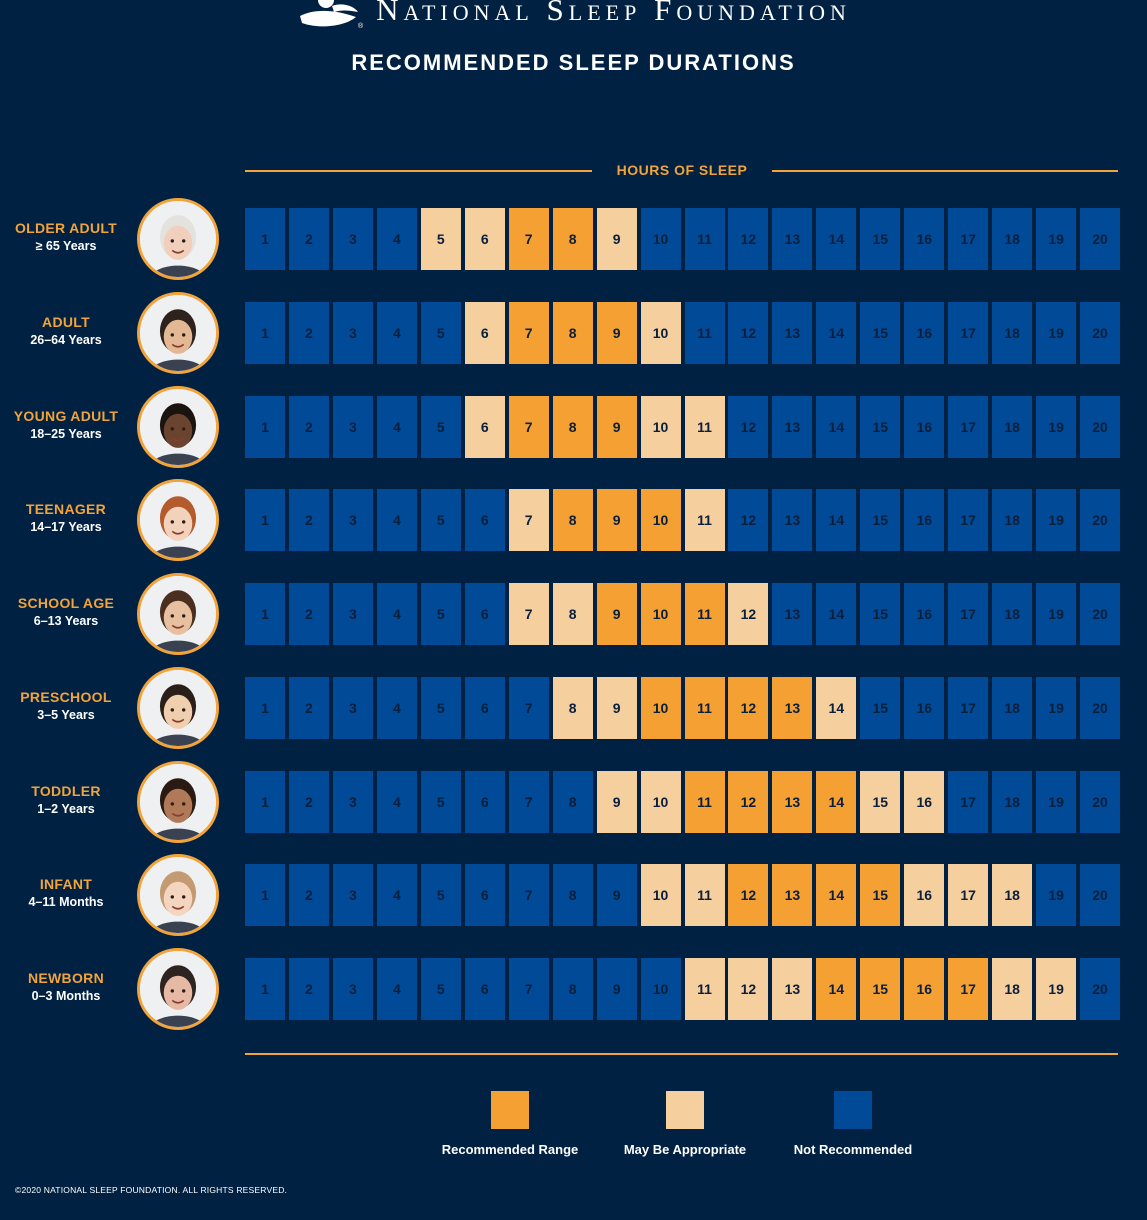  What do you see at coordinates (792, 989) in the screenshot?
I see `hour-cell-newborn-13: 13` at bounding box center [792, 989].